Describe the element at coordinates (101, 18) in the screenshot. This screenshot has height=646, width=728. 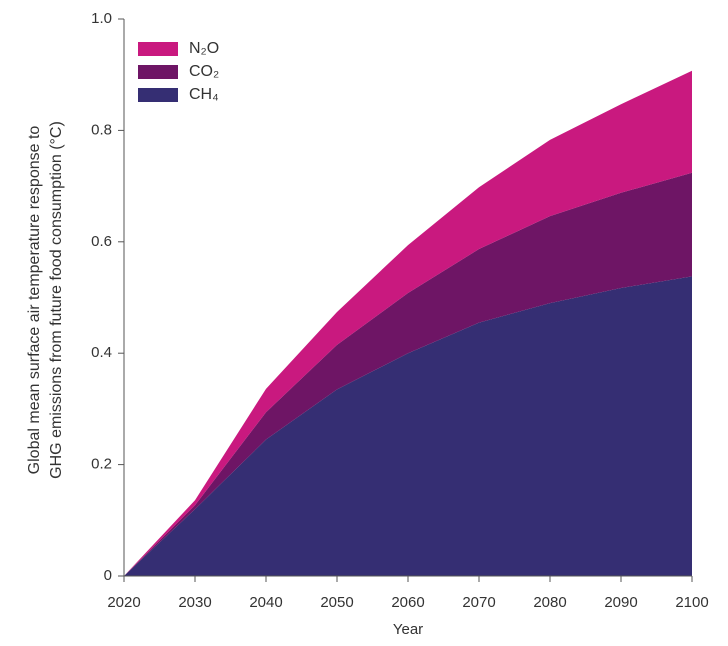
I see `y-tick-label: 1.0` at that location.